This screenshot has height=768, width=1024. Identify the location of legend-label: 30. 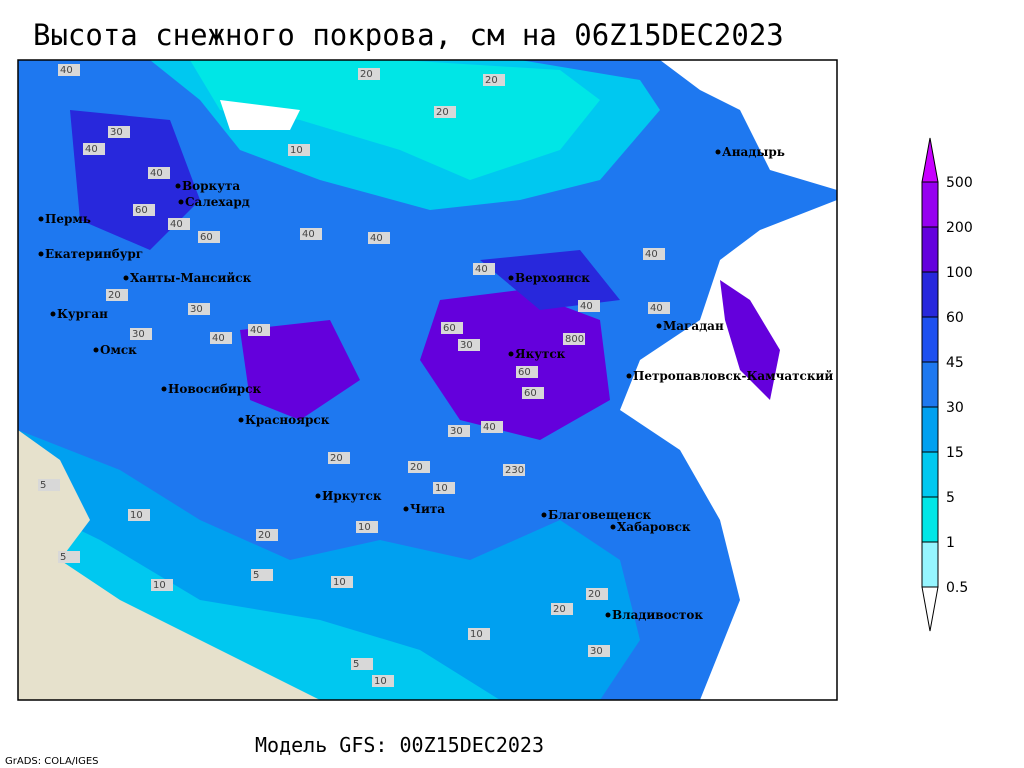
(955, 408).